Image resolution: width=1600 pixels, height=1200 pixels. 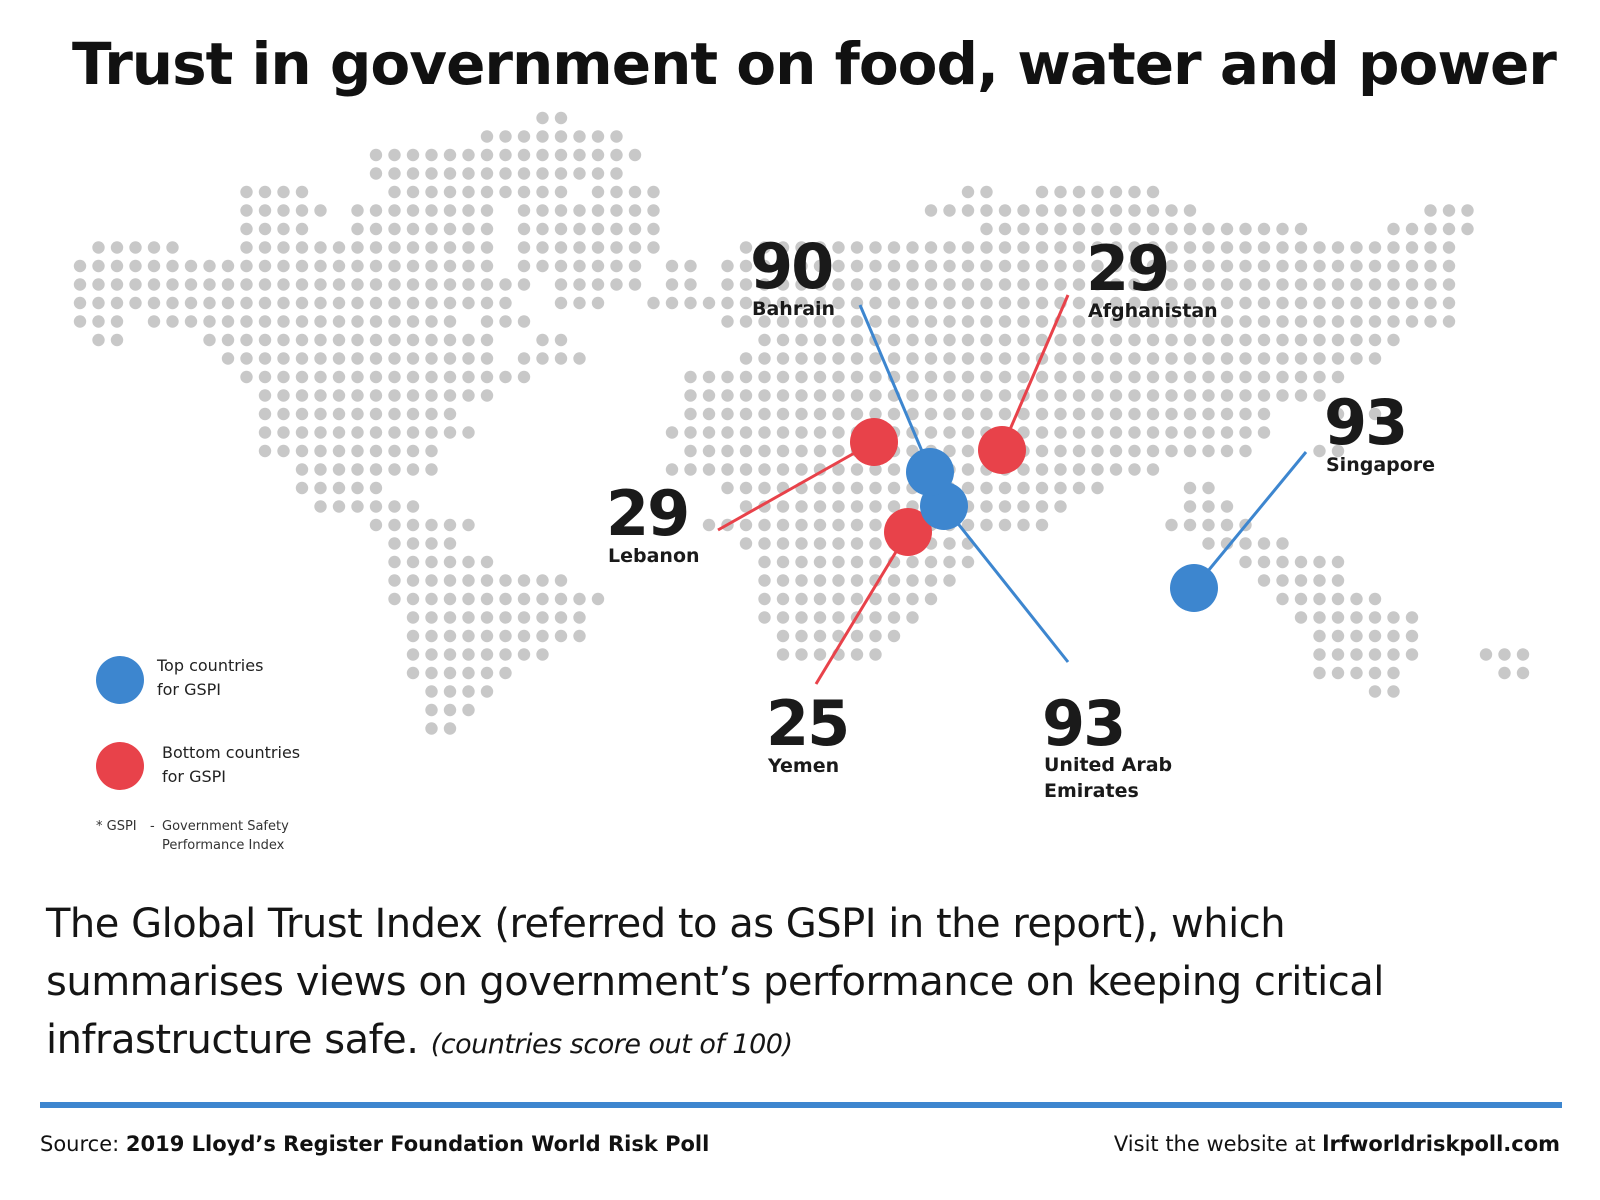 What do you see at coordinates (225, 826) in the screenshot?
I see `legend-note-line1: Government Safety` at bounding box center [225, 826].